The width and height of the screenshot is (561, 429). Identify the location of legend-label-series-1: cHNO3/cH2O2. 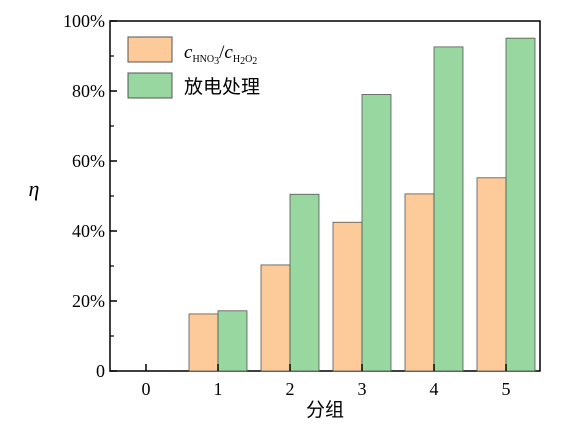
(220, 54).